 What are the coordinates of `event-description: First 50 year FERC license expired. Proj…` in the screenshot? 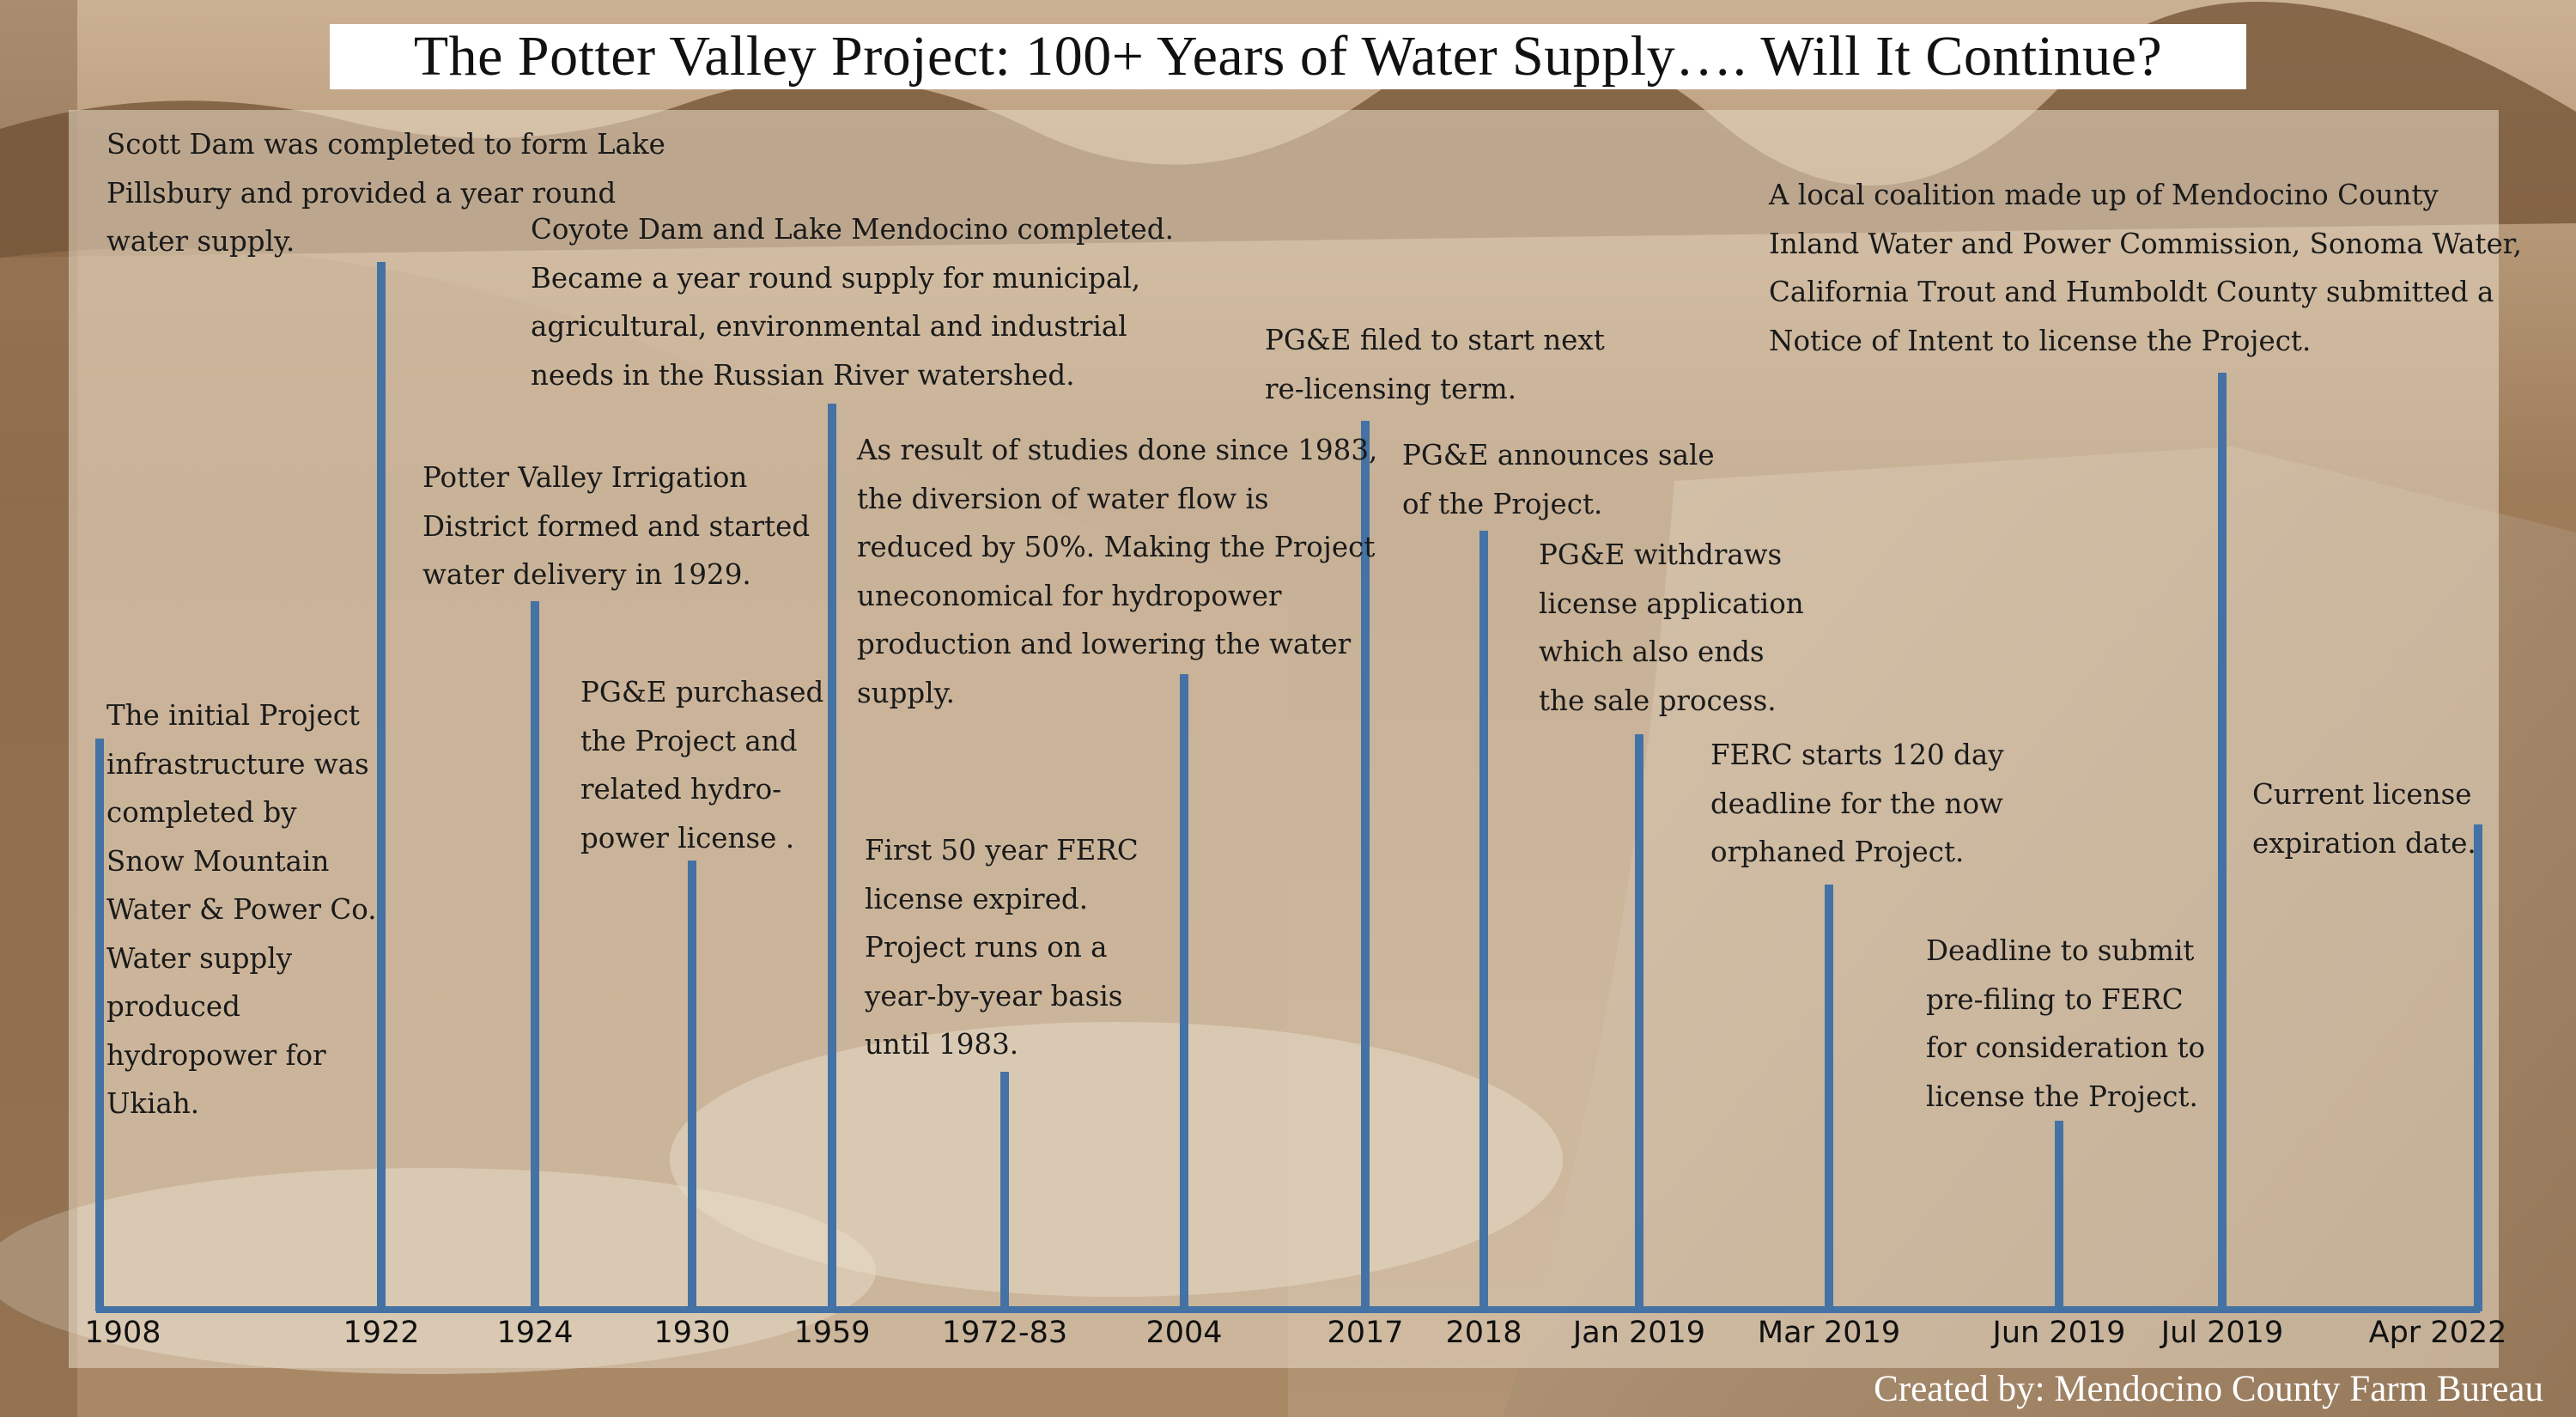 It's located at (1002, 947).